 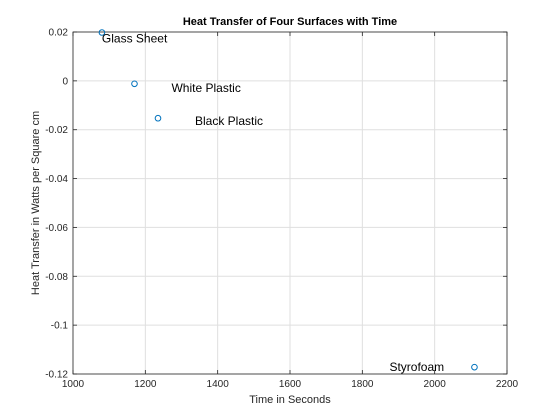 I want to click on y-tick-label: -0.04, so click(x=56, y=179).